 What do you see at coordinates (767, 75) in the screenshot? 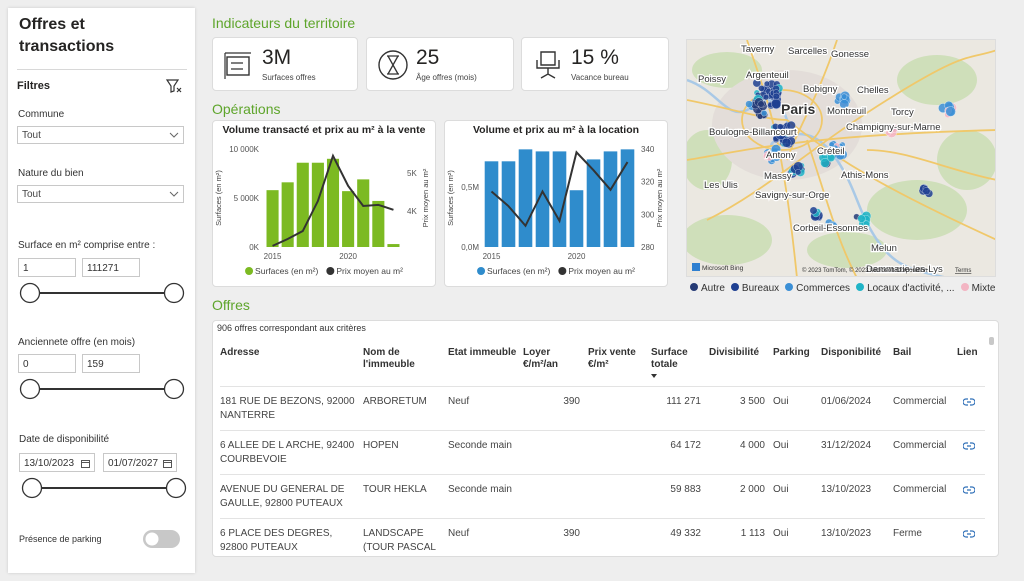
I see `map-place-label: Argenteuil` at bounding box center [767, 75].